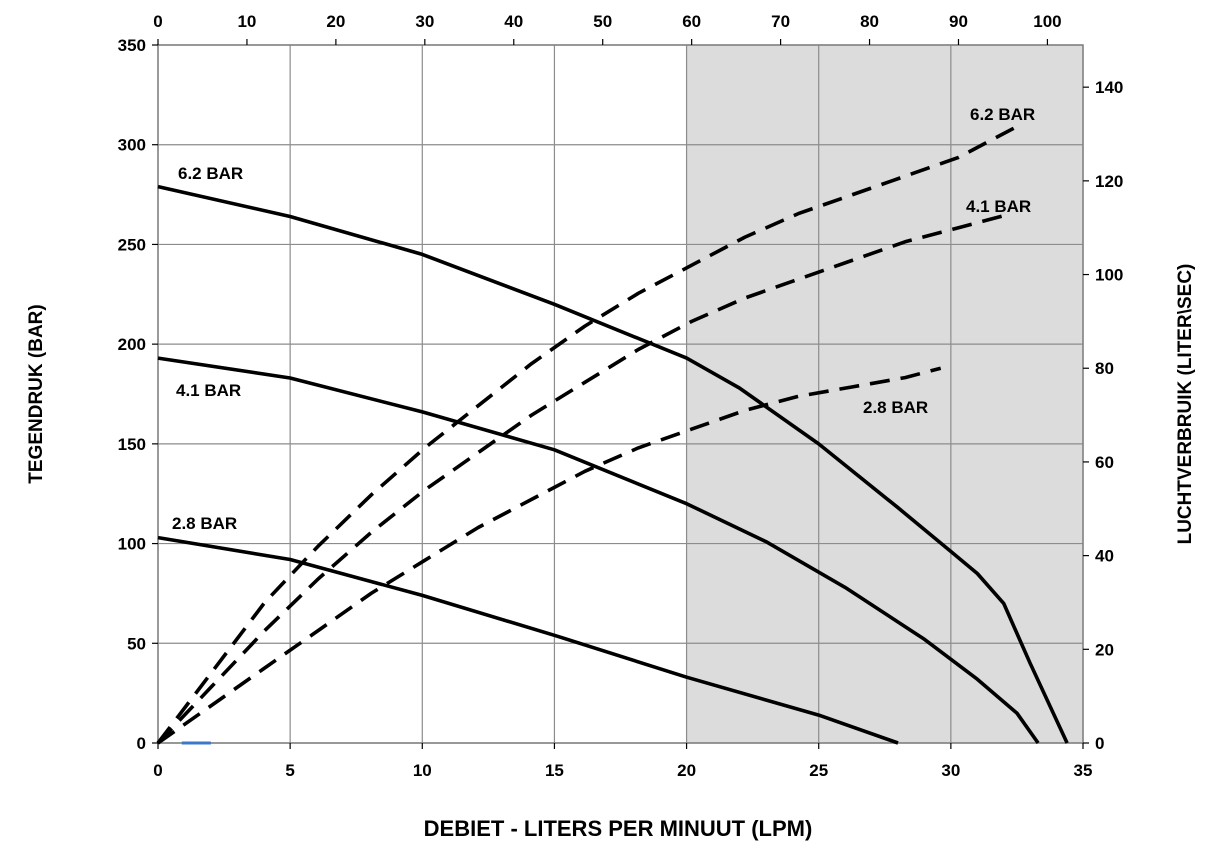 The height and width of the screenshot is (854, 1208). Describe the element at coordinates (869, 21) in the screenshot. I see `x2-tick-label-8: 80` at that location.